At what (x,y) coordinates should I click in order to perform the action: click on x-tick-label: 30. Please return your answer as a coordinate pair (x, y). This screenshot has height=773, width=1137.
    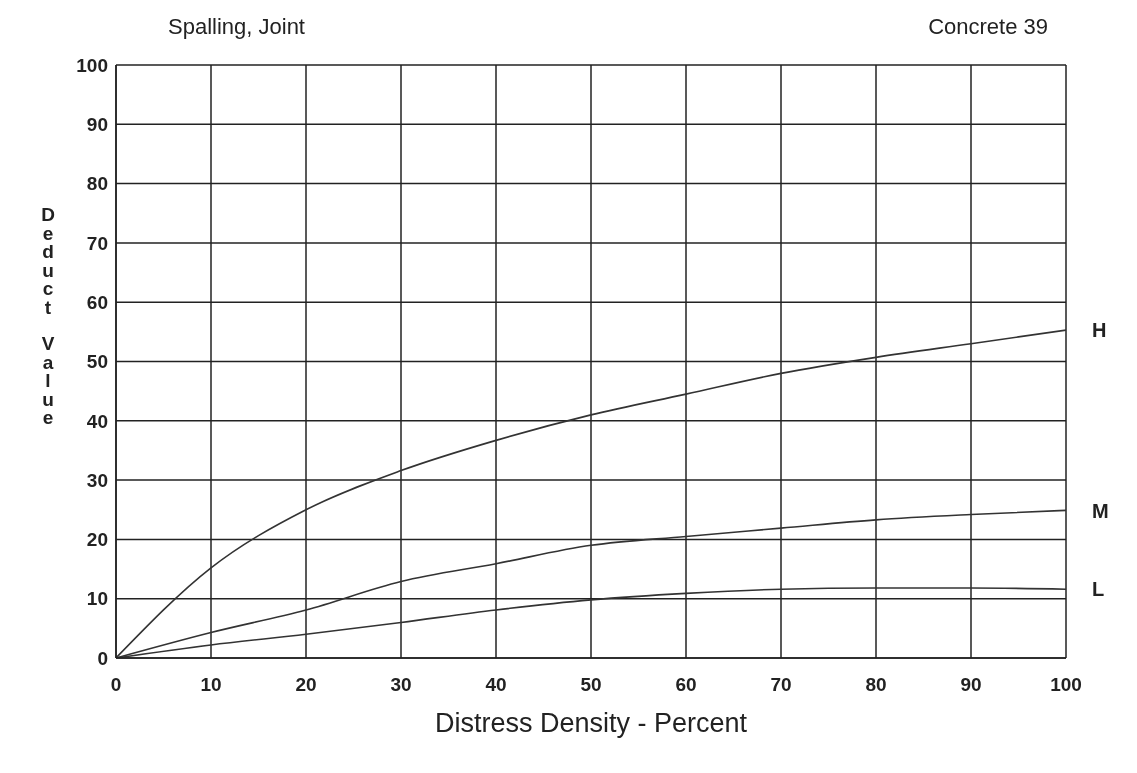
    Looking at the image, I should click on (401, 685).